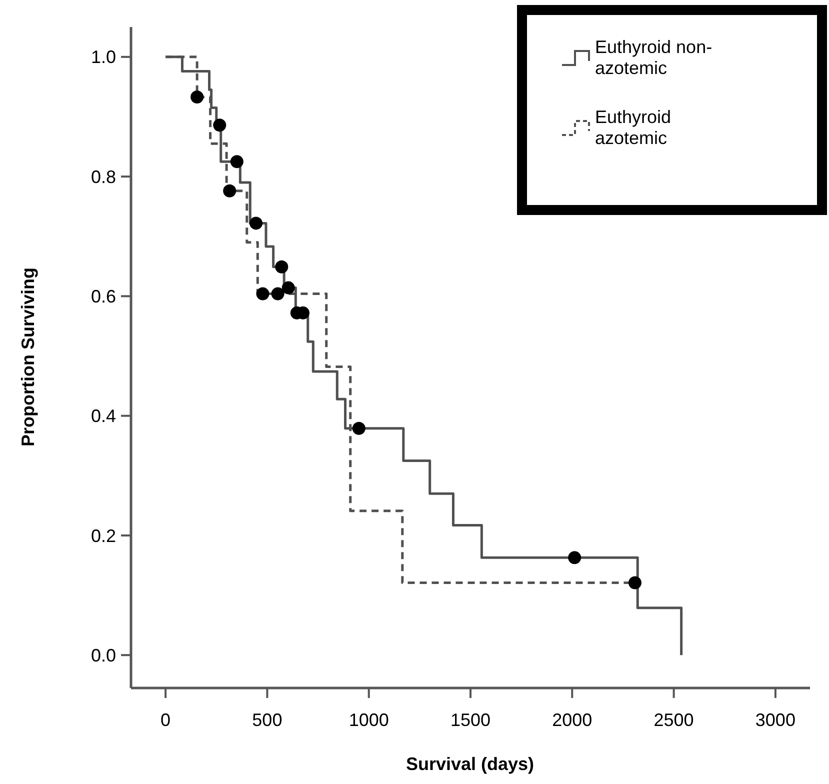 Image resolution: width=829 pixels, height=784 pixels. Describe the element at coordinates (28, 357) in the screenshot. I see `y-axis-title: Proportion Surviving` at that location.